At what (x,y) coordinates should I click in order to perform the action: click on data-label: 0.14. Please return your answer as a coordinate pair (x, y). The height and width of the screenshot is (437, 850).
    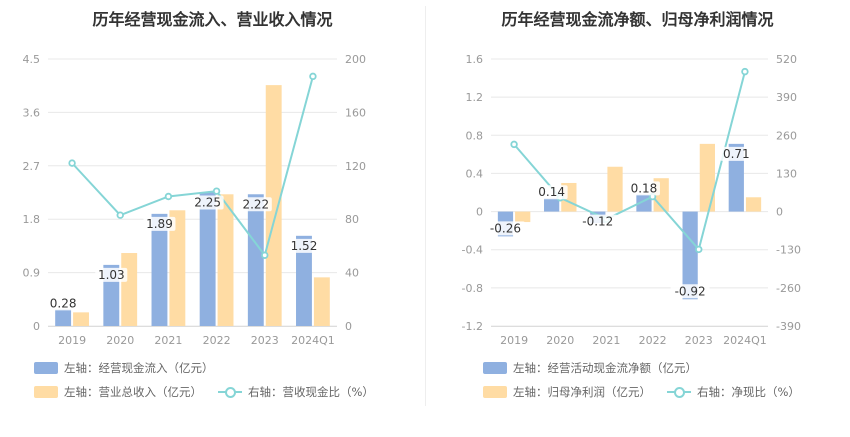
    Looking at the image, I should click on (551, 192).